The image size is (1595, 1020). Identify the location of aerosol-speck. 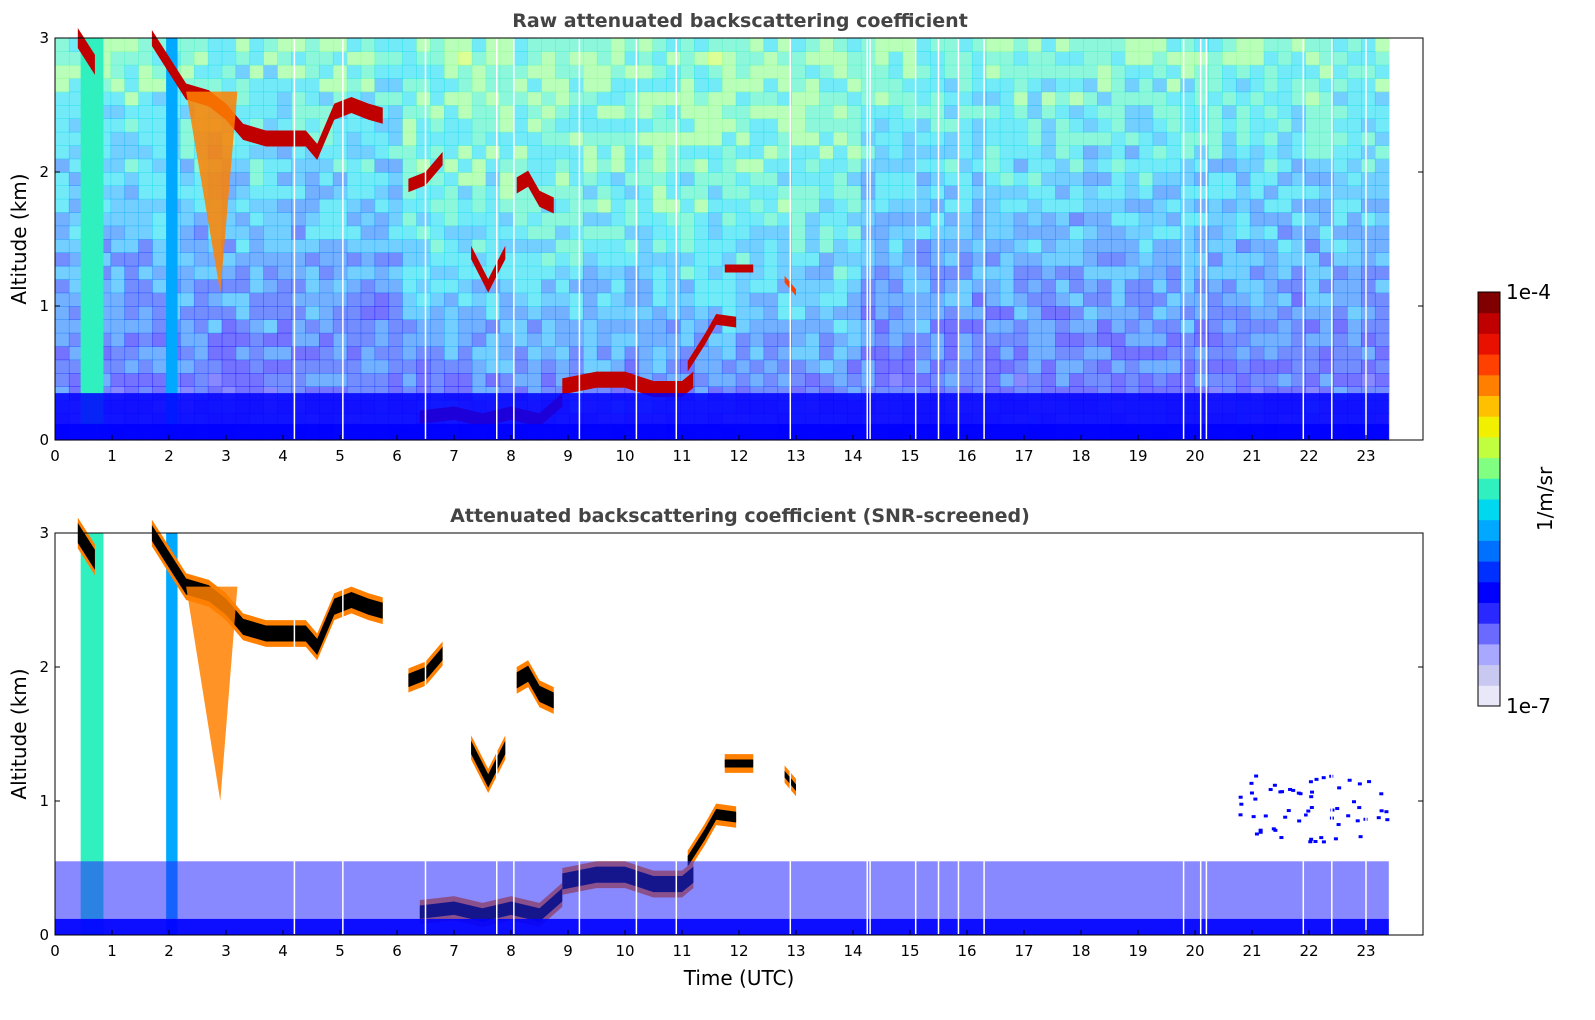
(1251, 793).